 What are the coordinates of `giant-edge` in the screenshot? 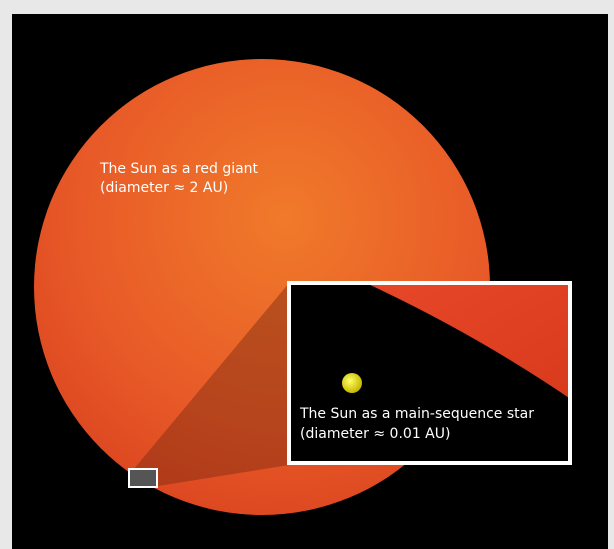 It's located at (467, 341).